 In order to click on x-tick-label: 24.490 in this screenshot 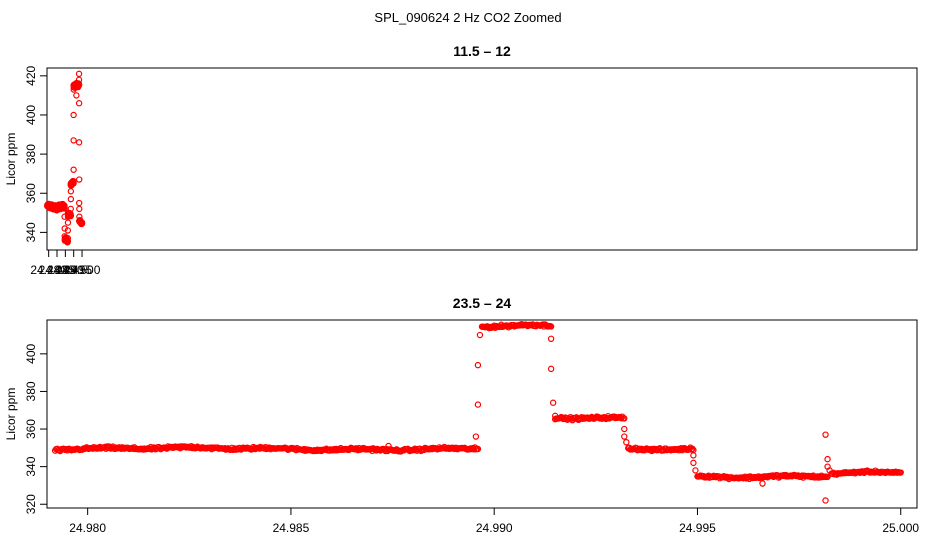, I will do `click(65, 270)`.